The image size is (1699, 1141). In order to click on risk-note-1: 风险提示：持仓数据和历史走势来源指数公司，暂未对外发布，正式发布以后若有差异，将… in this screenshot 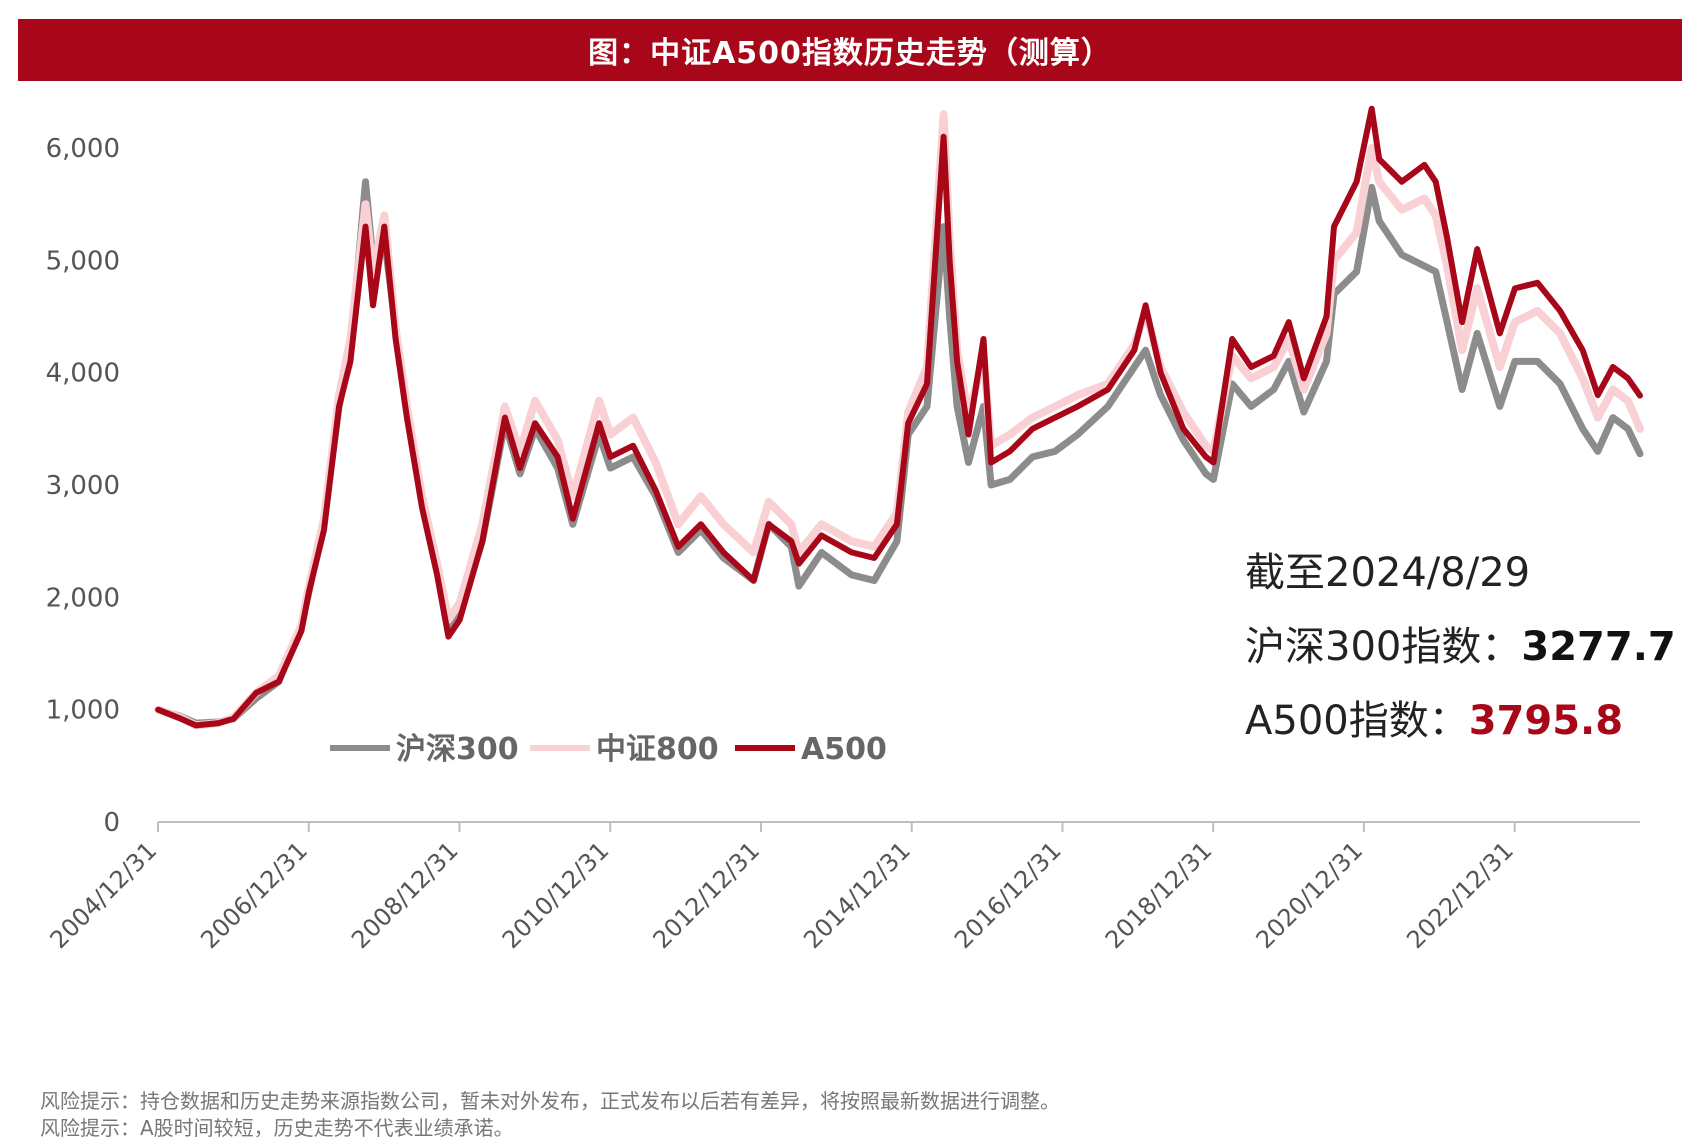, I will do `click(550, 1101)`.